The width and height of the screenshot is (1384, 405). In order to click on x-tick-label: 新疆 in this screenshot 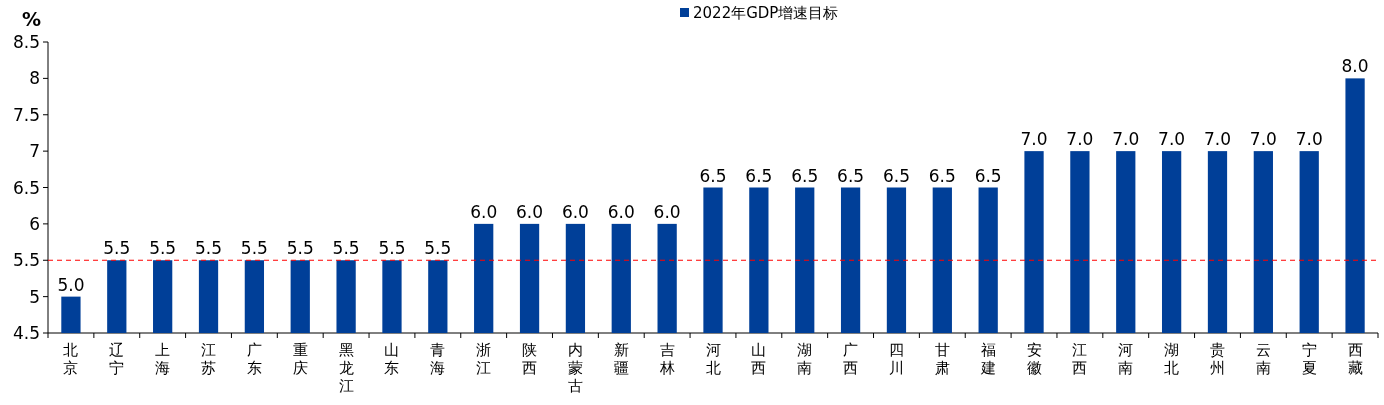, I will do `click(621, 359)`.